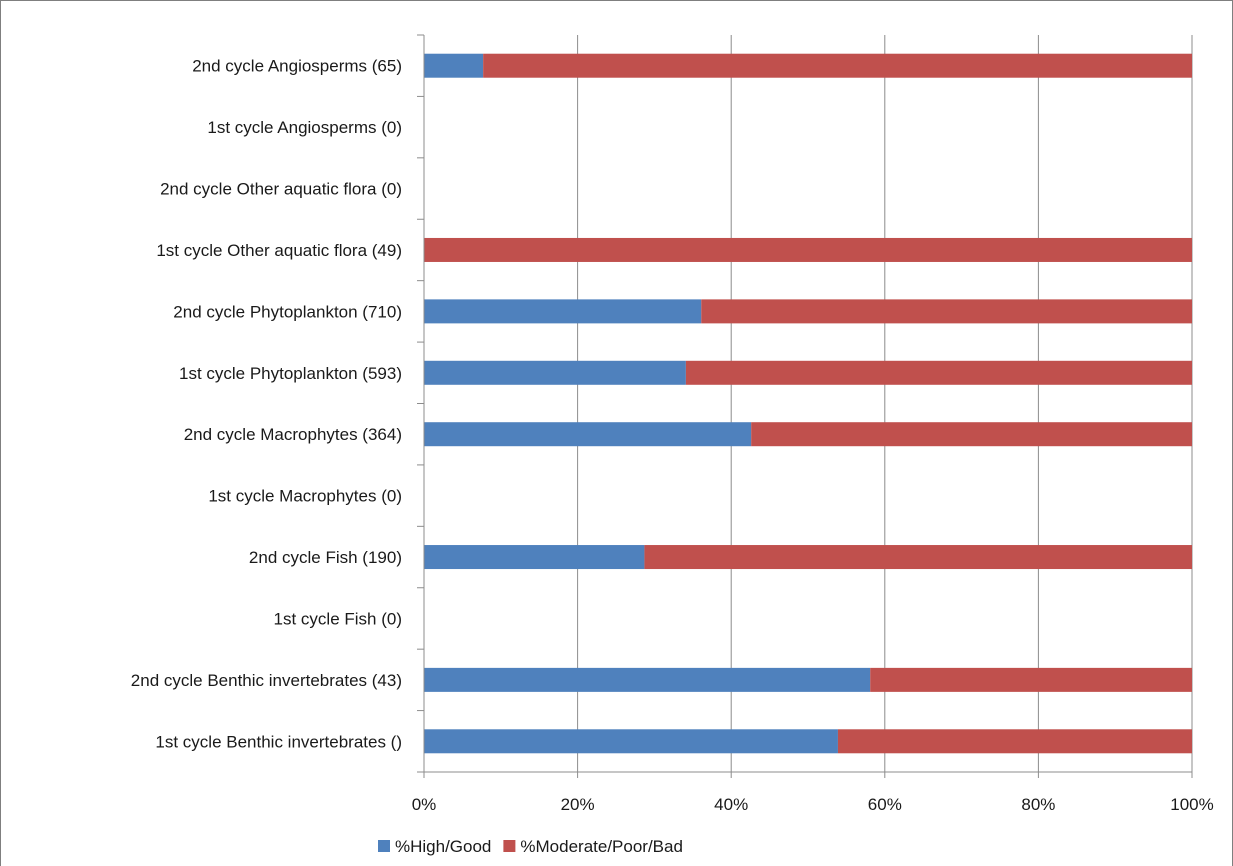 The width and height of the screenshot is (1233, 866). Describe the element at coordinates (813, 804) in the screenshot. I see `x-tick-labels: 0% 20% 40% 60% 80% 100%` at that location.